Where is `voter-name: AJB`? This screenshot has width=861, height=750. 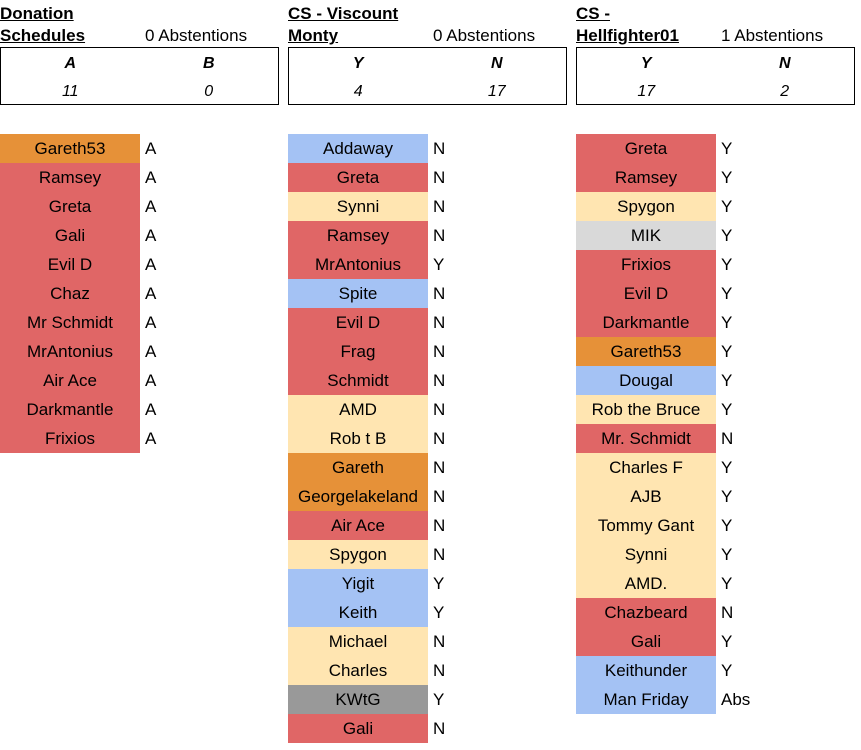 voter-name: AJB is located at coordinates (646, 496).